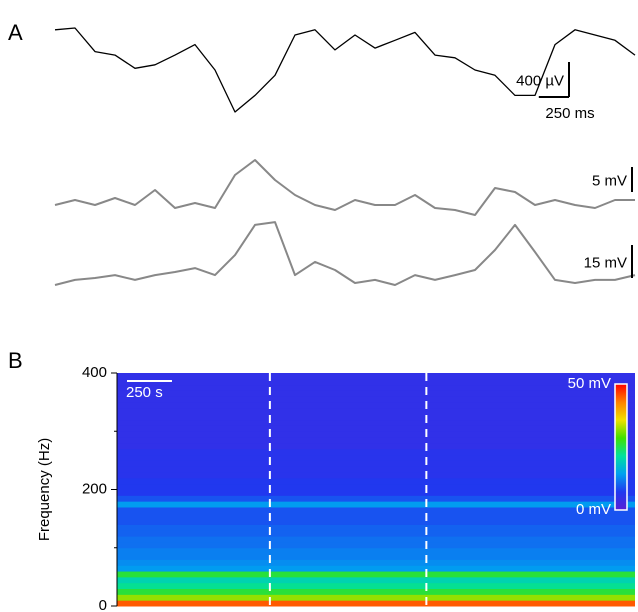 The height and width of the screenshot is (612, 638). What do you see at coordinates (593, 509) in the screenshot?
I see `colorbar-label: 0 mV` at bounding box center [593, 509].